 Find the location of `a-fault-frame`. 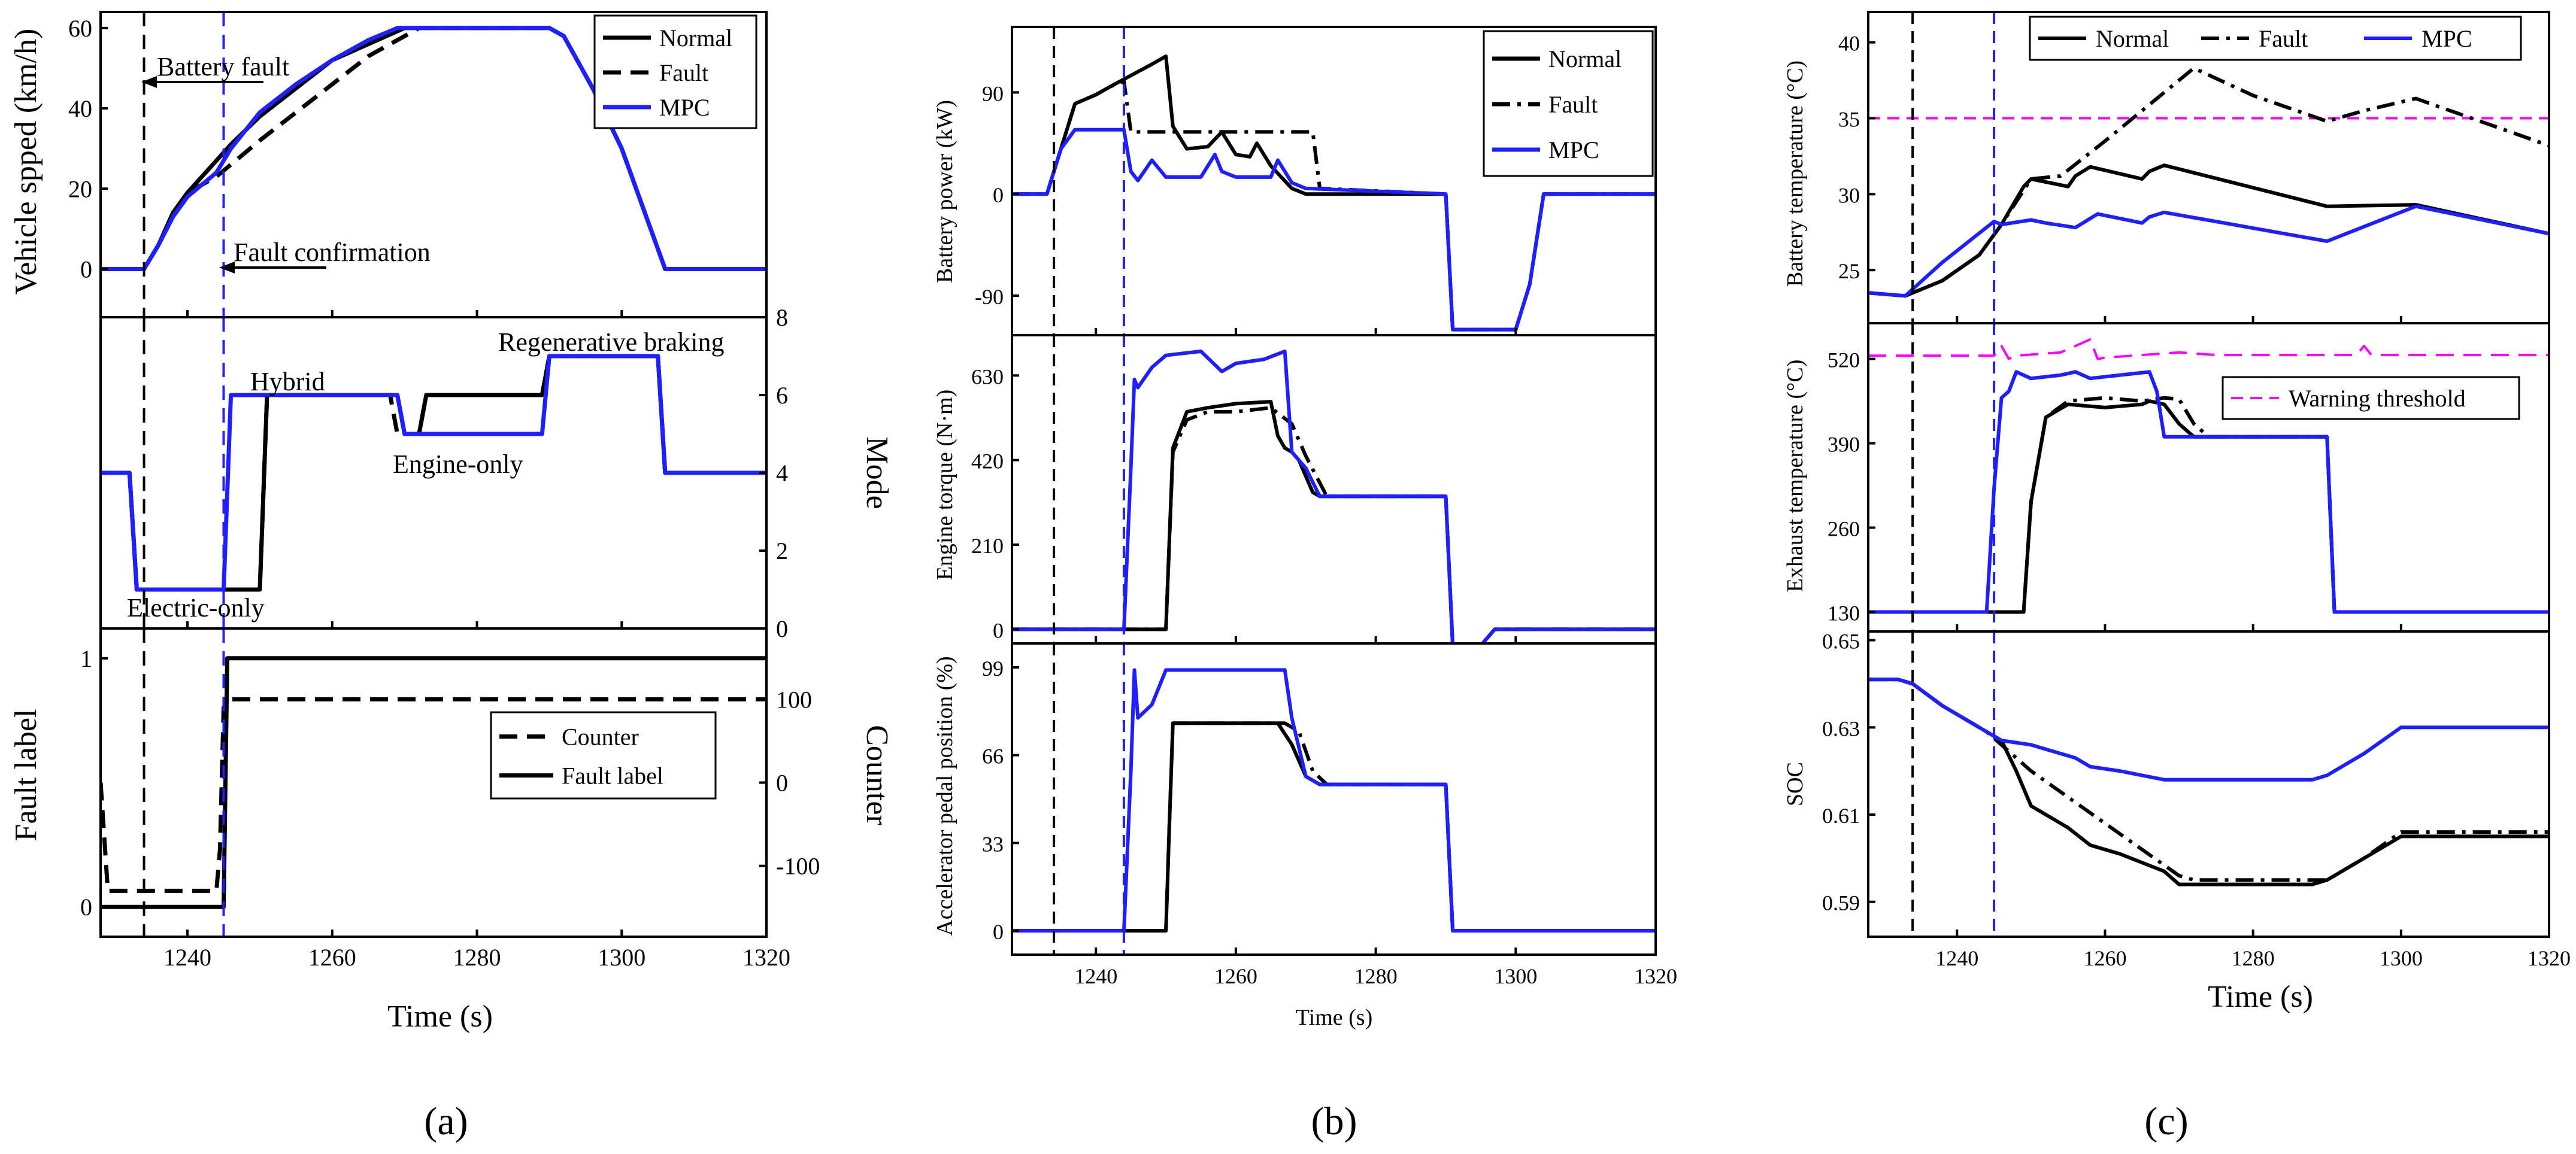

a-fault-frame is located at coordinates (433, 782).